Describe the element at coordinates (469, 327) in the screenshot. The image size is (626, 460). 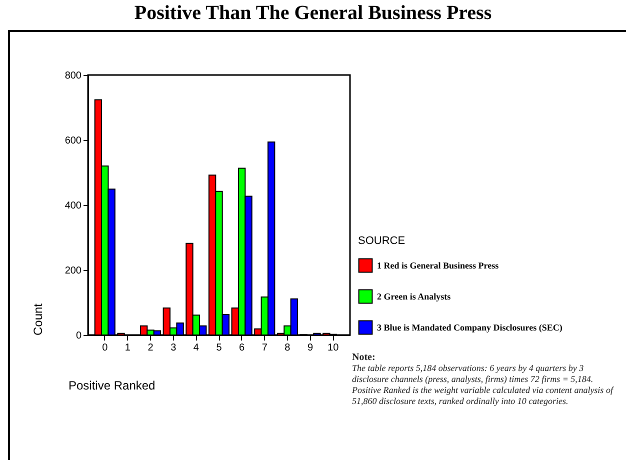
I see `legend-label: 3 Blue is Mandated Company Disclosures (SEC)` at that location.